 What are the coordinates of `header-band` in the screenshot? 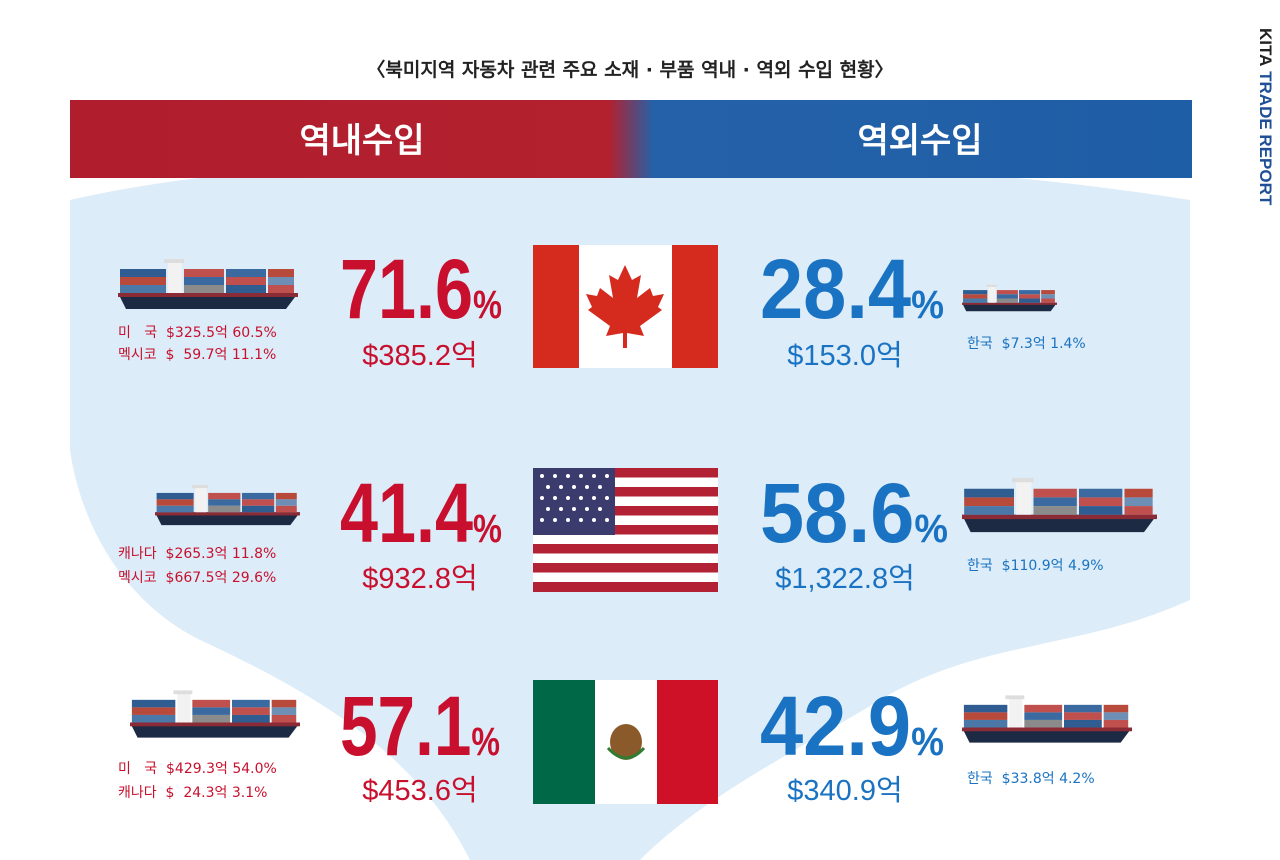 It's located at (631, 139).